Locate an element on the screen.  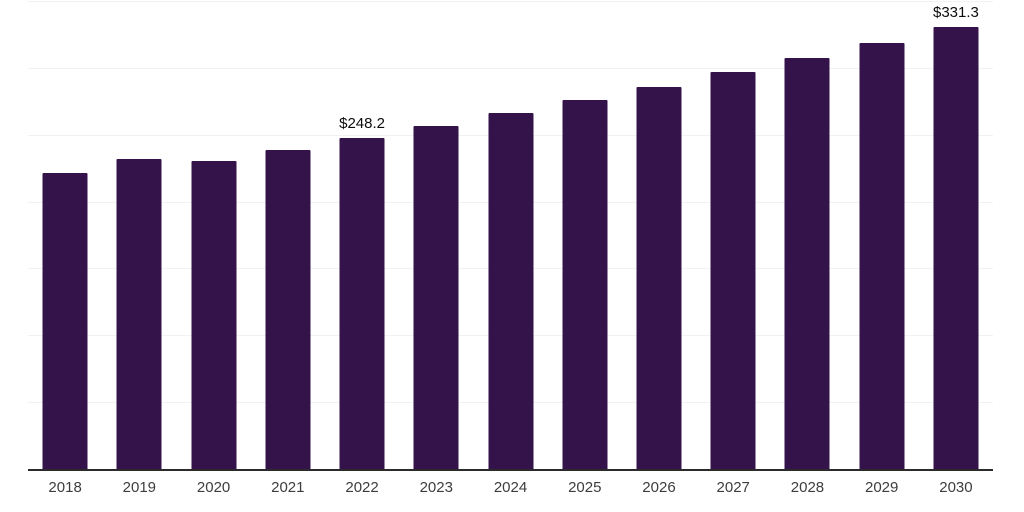
x-axis-label: 2027 is located at coordinates (733, 487).